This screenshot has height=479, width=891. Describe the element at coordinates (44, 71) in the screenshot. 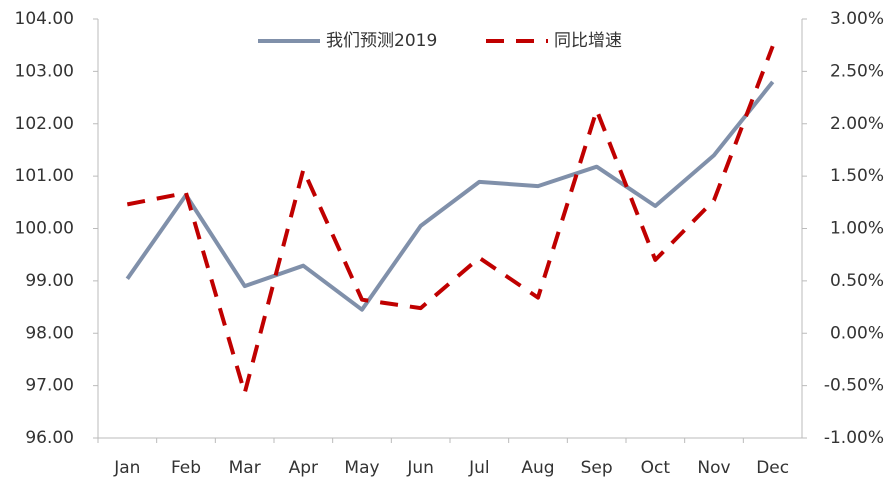

I see `y-tick-label: 103.00` at that location.